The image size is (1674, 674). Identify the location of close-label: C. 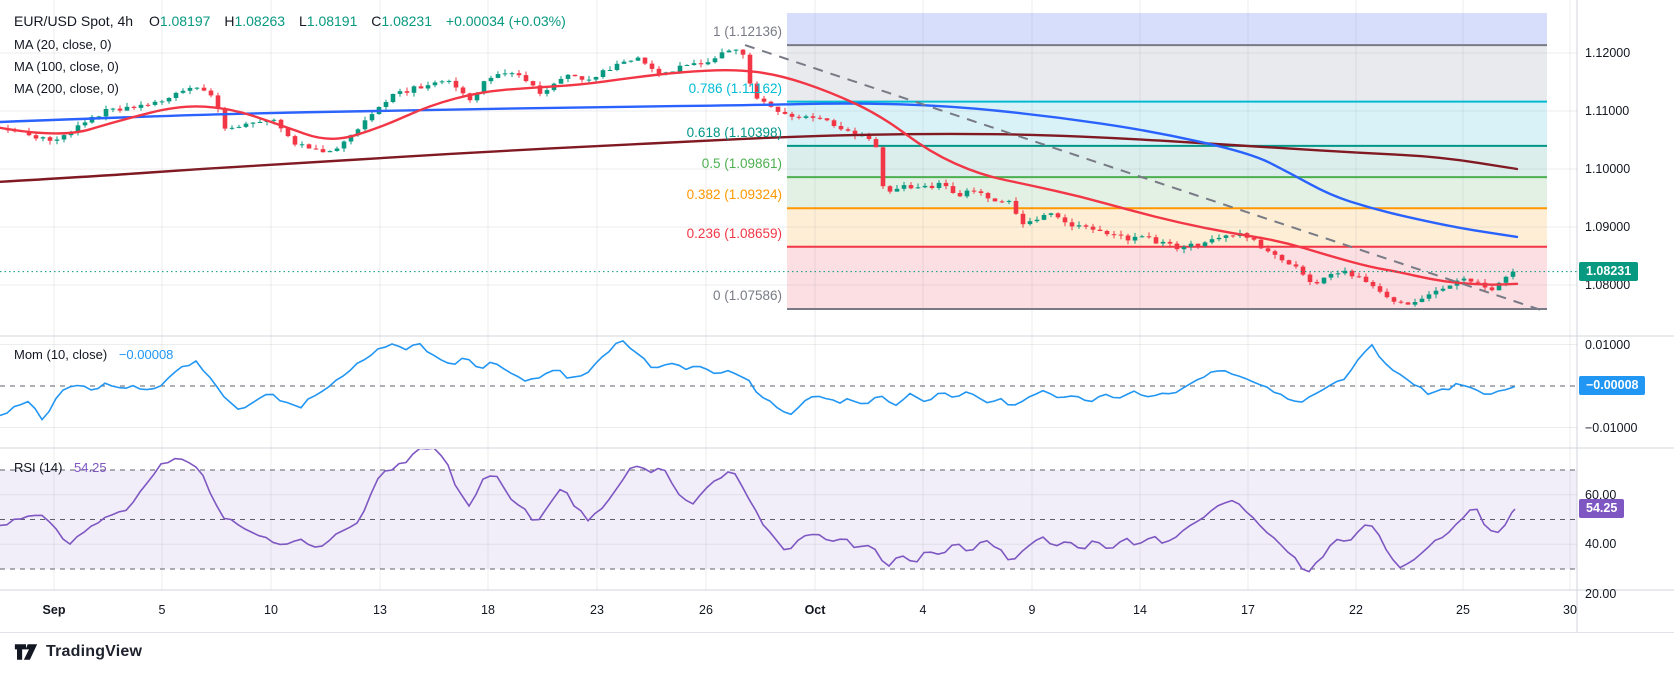
(376, 21).